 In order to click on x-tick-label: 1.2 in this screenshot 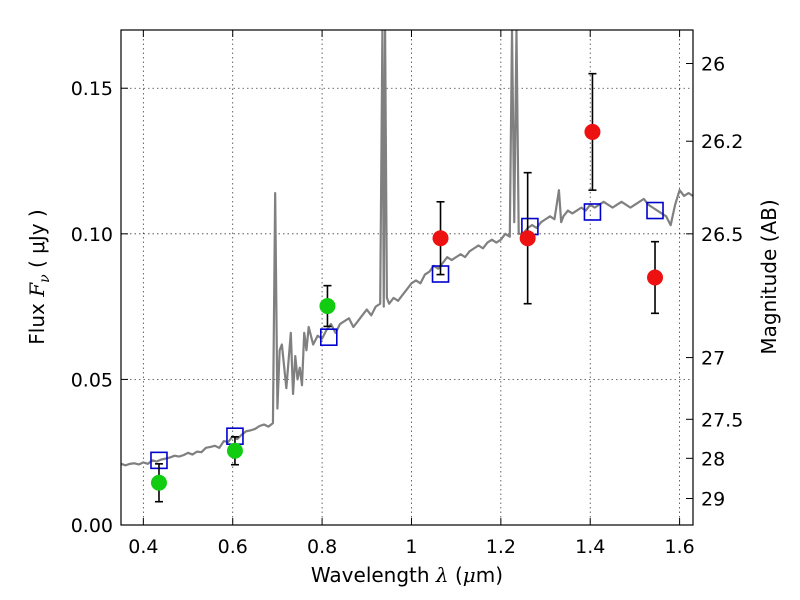, I will do `click(501, 547)`.